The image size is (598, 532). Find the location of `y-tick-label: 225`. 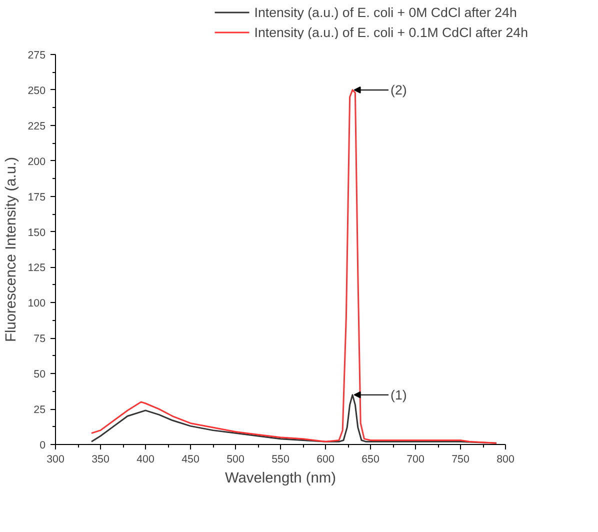

y-tick-label: 225 is located at coordinates (37, 126).